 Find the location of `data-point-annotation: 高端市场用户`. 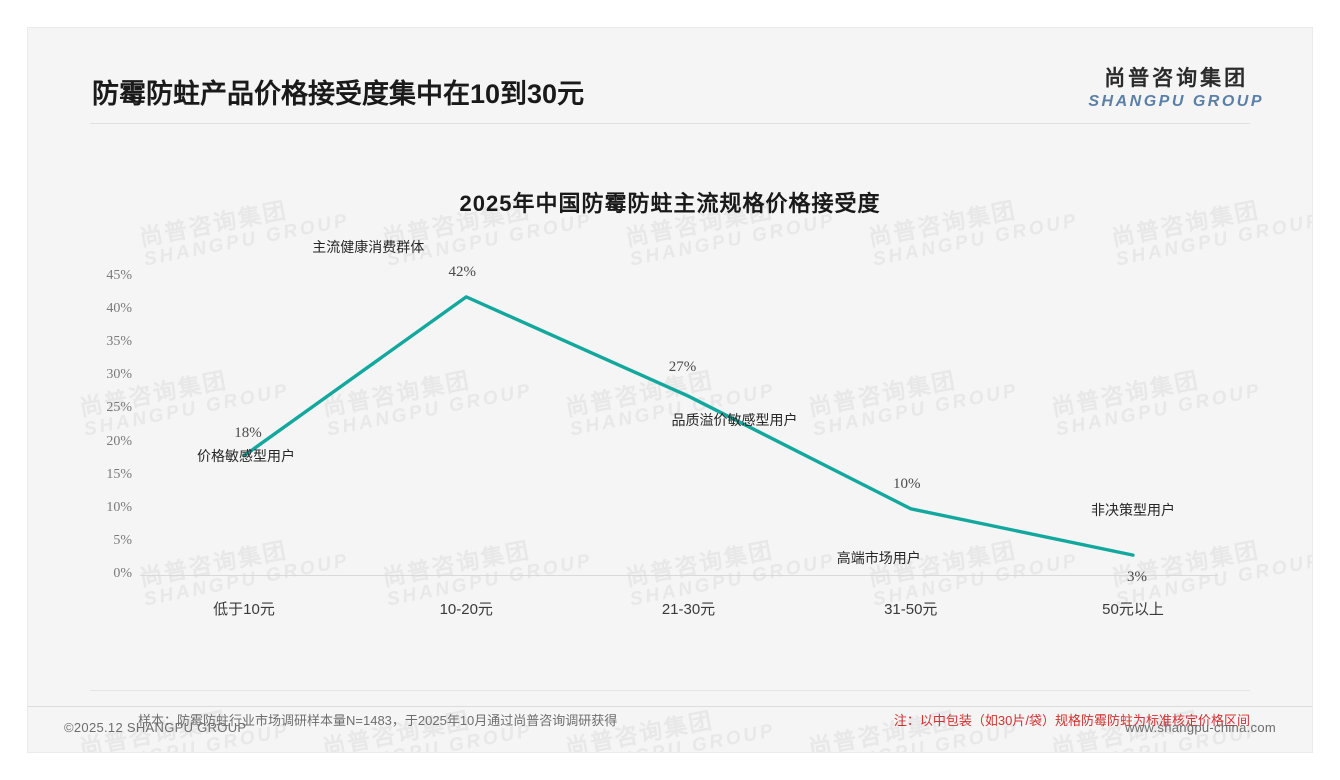

data-point-annotation: 高端市场用户 is located at coordinates (878, 557).